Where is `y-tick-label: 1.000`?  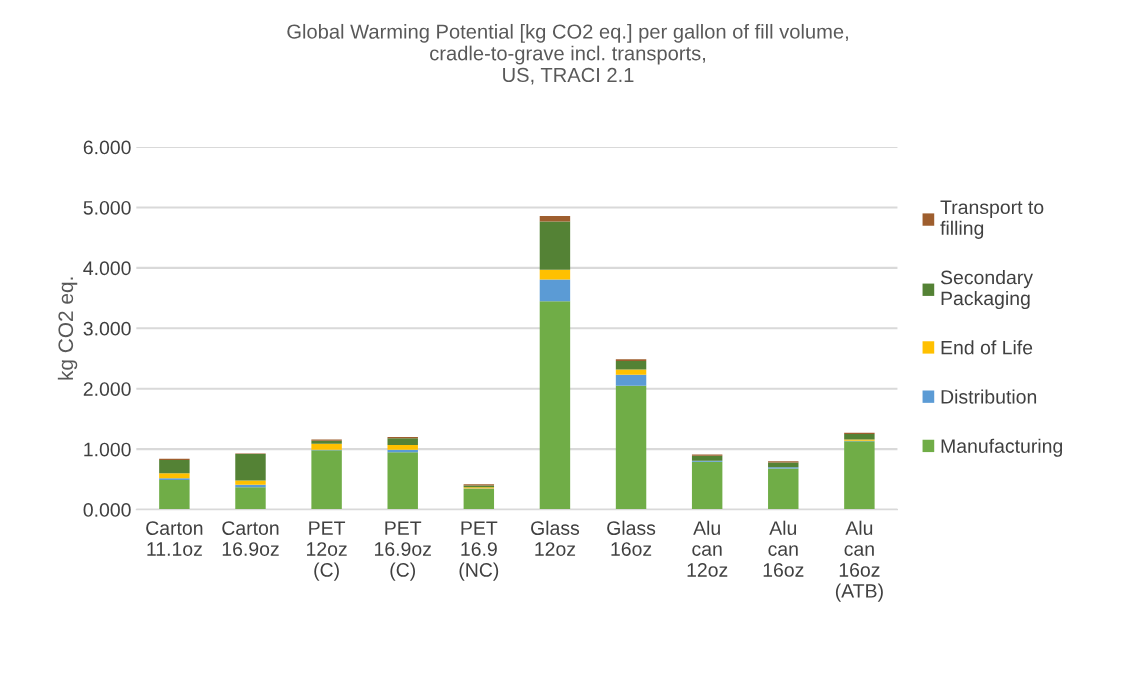
y-tick-label: 1.000 is located at coordinates (107, 449).